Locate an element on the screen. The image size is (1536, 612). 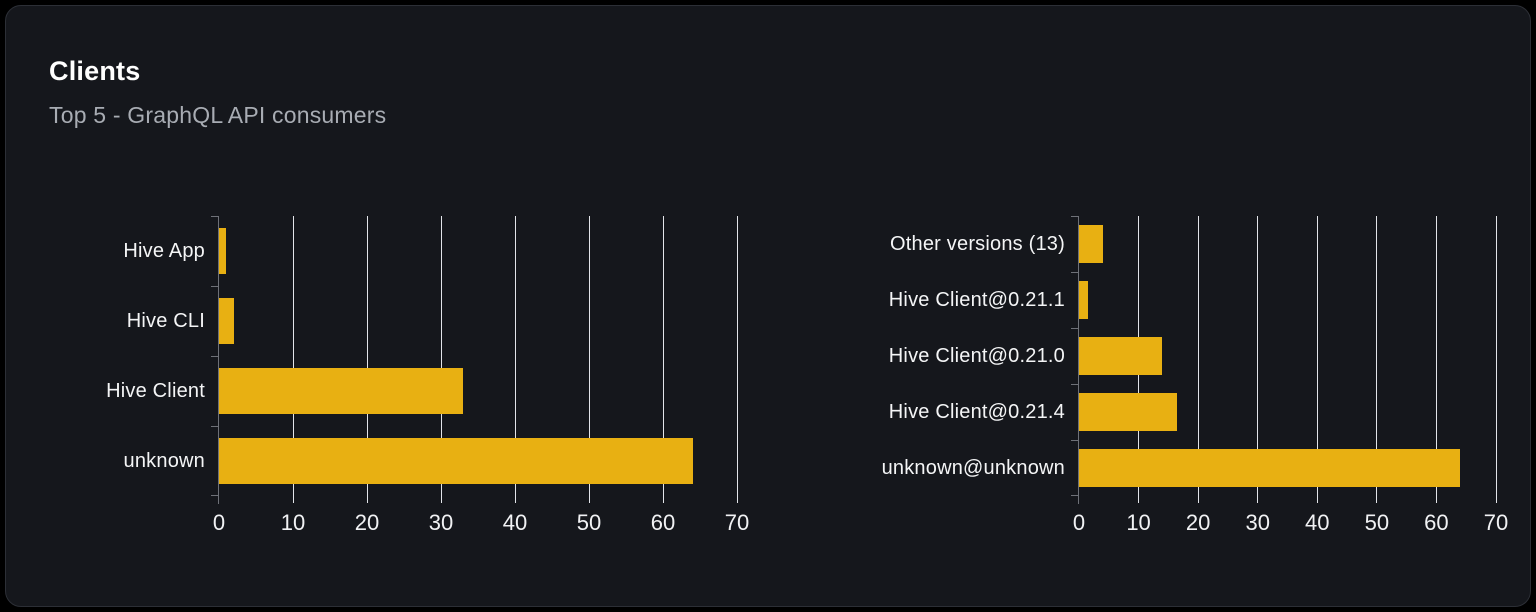
category-label: Hive App is located at coordinates (164, 251).